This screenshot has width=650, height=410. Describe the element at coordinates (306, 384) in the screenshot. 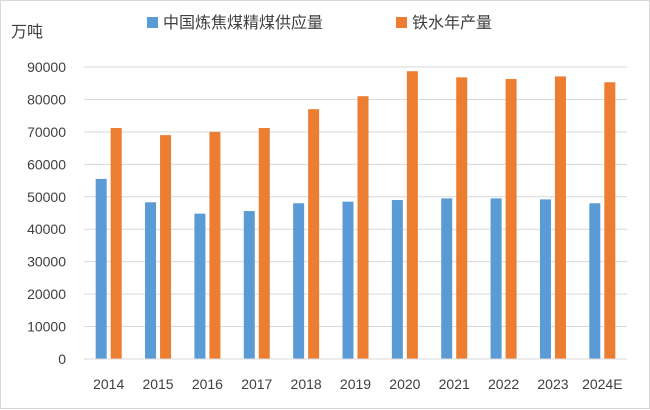

I see `x-tick-label: 2018` at that location.